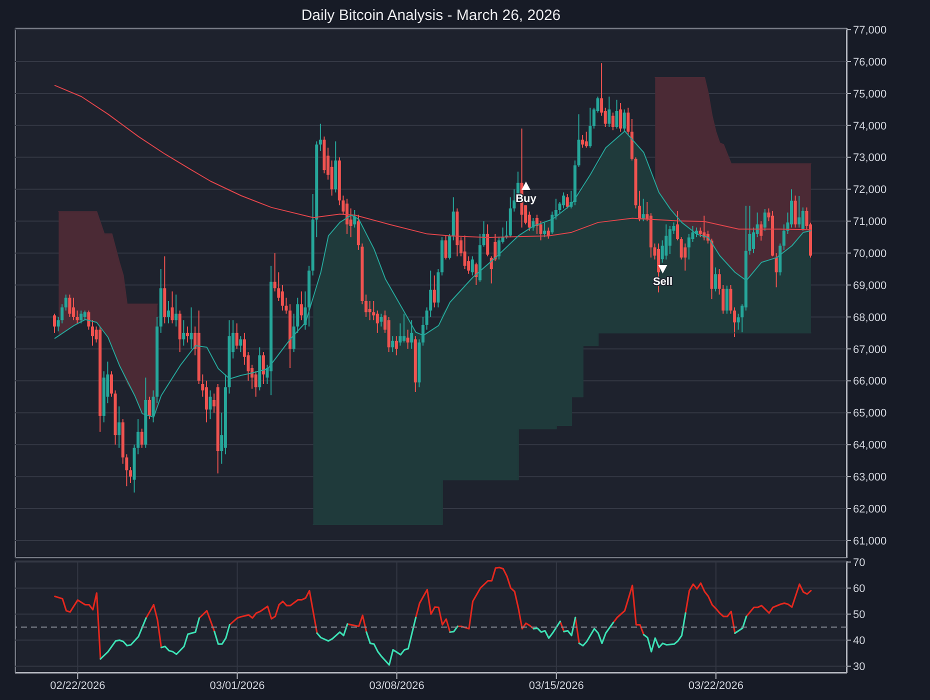  What do you see at coordinates (870, 382) in the screenshot?
I see `y-tick-label: 66,000` at bounding box center [870, 382].